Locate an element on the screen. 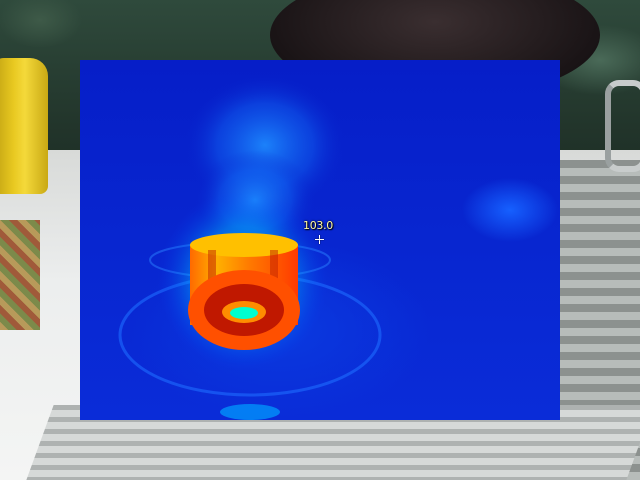 Image resolution: width=640 pixels, height=480 pixels. reflection-hotspot is located at coordinates (250, 412).